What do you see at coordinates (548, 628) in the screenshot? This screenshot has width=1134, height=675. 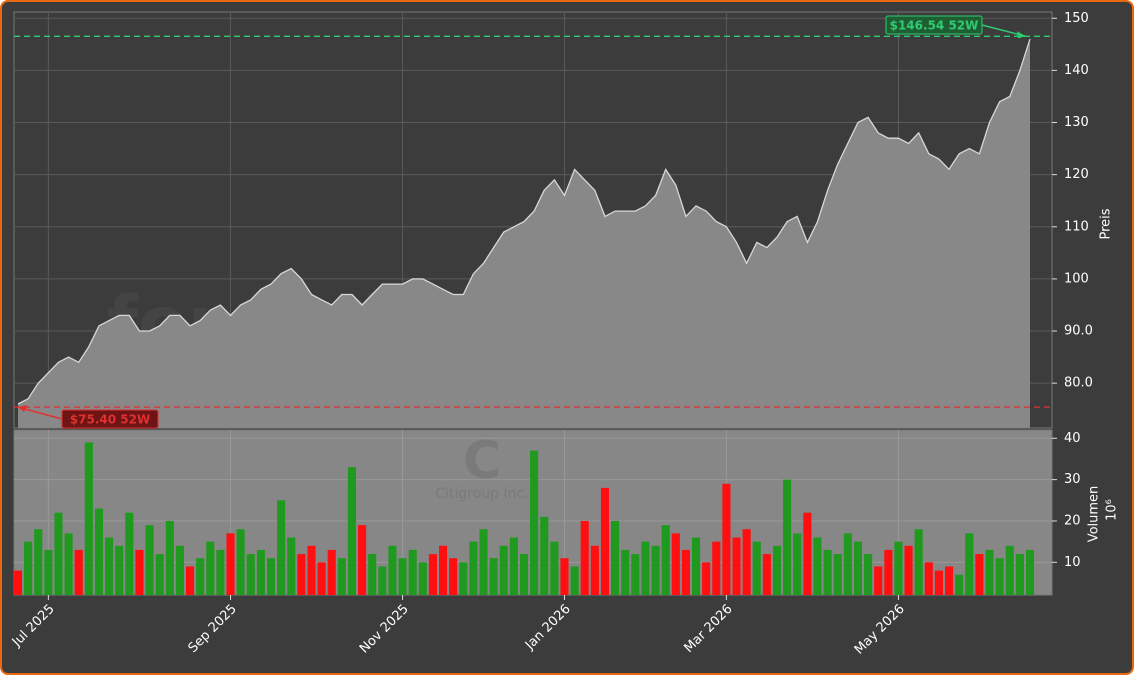 I see `x-tick-label: Jan 2026` at bounding box center [548, 628].